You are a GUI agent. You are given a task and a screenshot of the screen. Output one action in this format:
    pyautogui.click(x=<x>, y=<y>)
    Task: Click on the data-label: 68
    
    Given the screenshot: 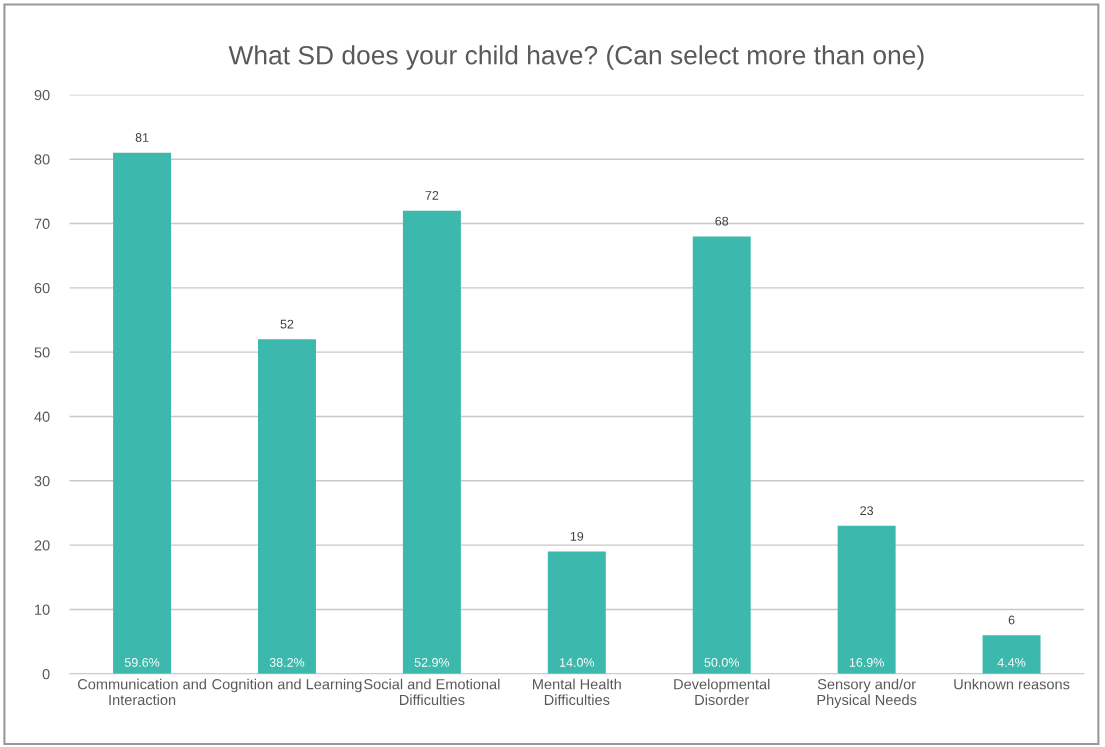 What is the action you would take?
    pyautogui.click(x=722, y=221)
    